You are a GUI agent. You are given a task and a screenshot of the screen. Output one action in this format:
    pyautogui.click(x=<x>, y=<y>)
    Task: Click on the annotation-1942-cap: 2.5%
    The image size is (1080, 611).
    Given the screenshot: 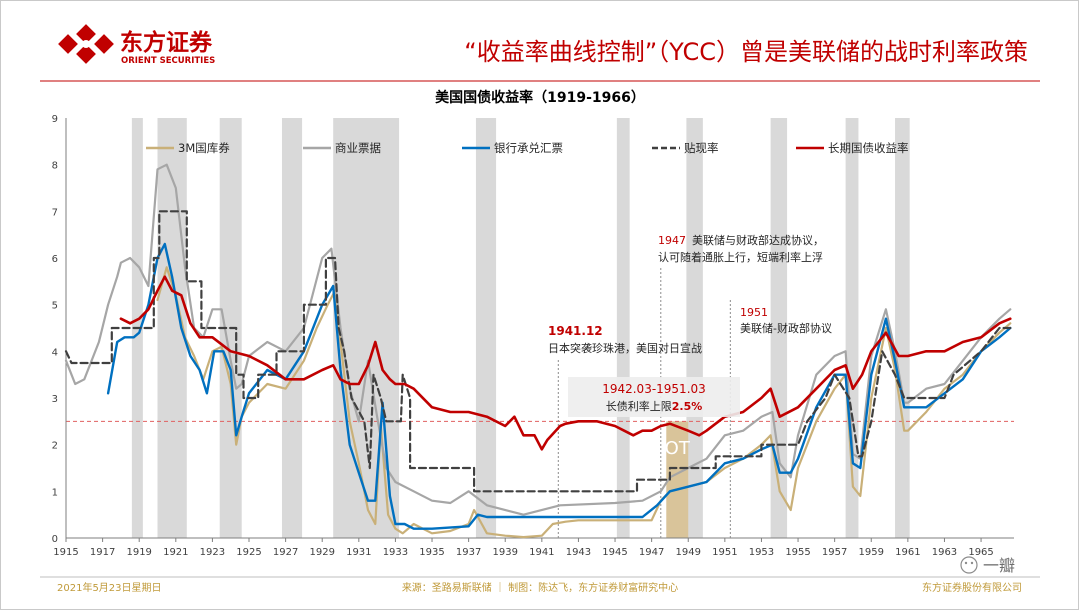 What is the action you would take?
    pyautogui.click(x=687, y=406)
    